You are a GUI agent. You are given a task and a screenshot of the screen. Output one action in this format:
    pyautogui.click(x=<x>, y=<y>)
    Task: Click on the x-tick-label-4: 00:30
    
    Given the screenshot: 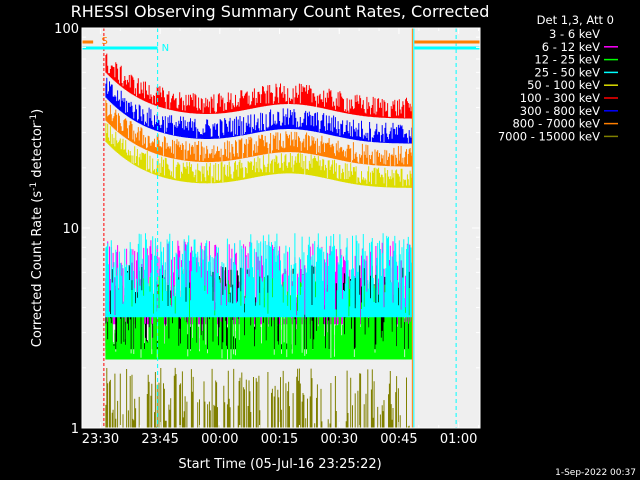 What is the action you would take?
    pyautogui.click(x=339, y=439)
    